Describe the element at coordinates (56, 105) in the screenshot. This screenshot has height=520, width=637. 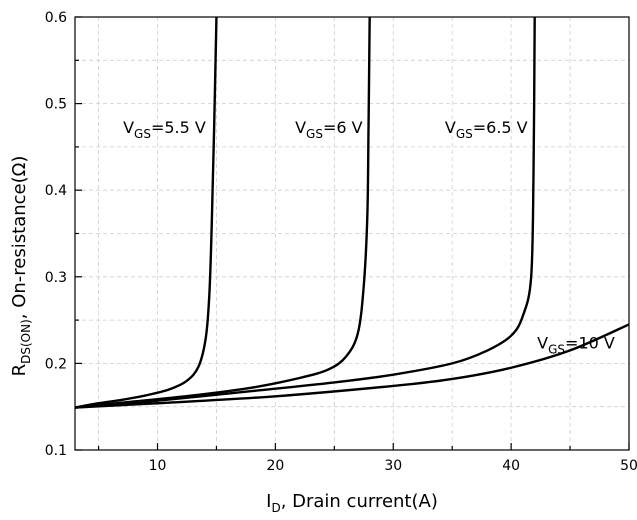
I see `y-tick-label: 0.5` at that location.